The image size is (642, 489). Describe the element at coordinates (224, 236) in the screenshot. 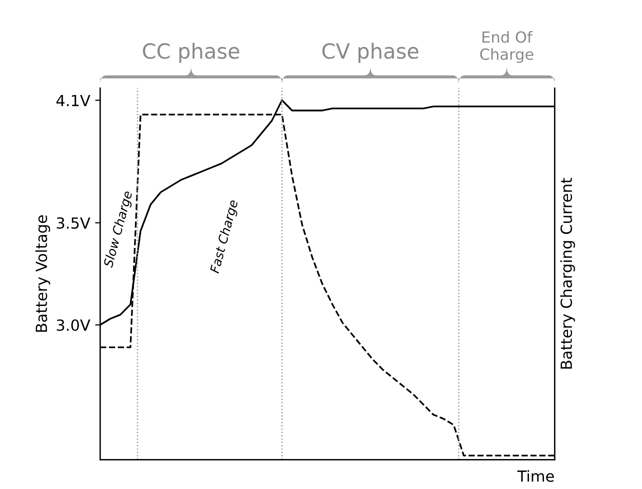

I see `annotation: Fast Charge` at that location.